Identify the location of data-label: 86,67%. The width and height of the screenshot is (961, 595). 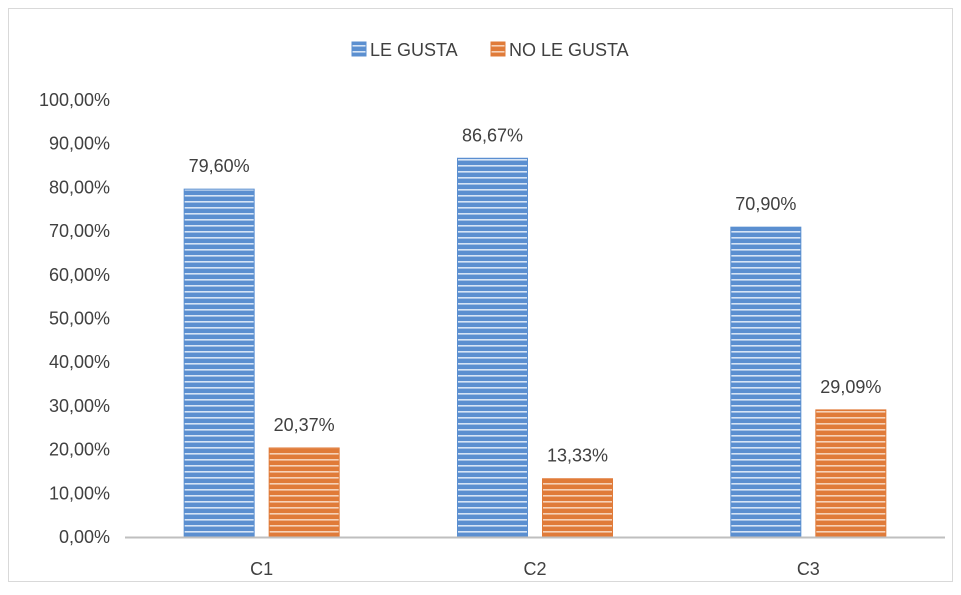
(492, 135).